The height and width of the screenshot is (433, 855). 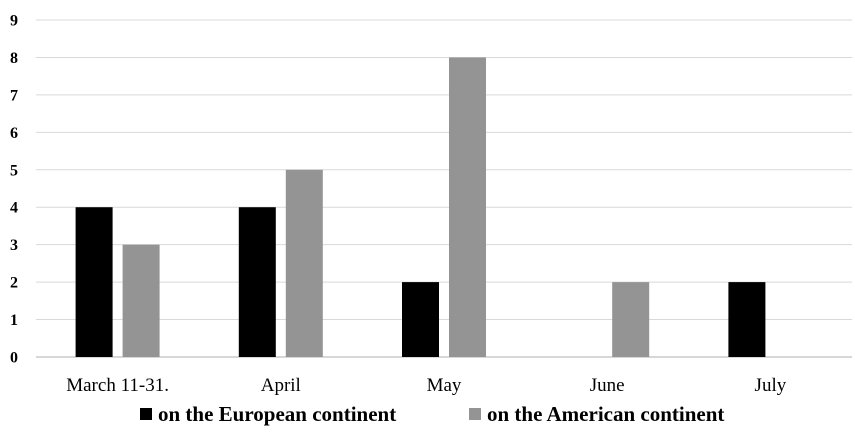 What do you see at coordinates (771, 385) in the screenshot?
I see `x-category-label: July` at bounding box center [771, 385].